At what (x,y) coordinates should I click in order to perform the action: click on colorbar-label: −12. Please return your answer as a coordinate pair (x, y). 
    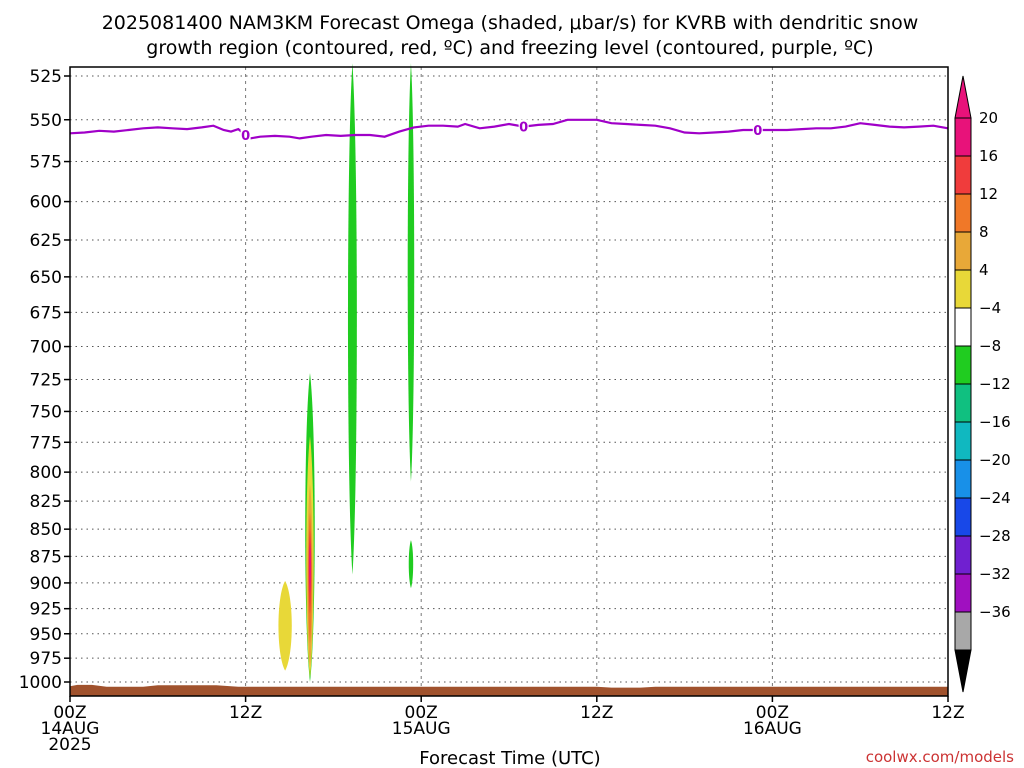
    Looking at the image, I should click on (995, 384).